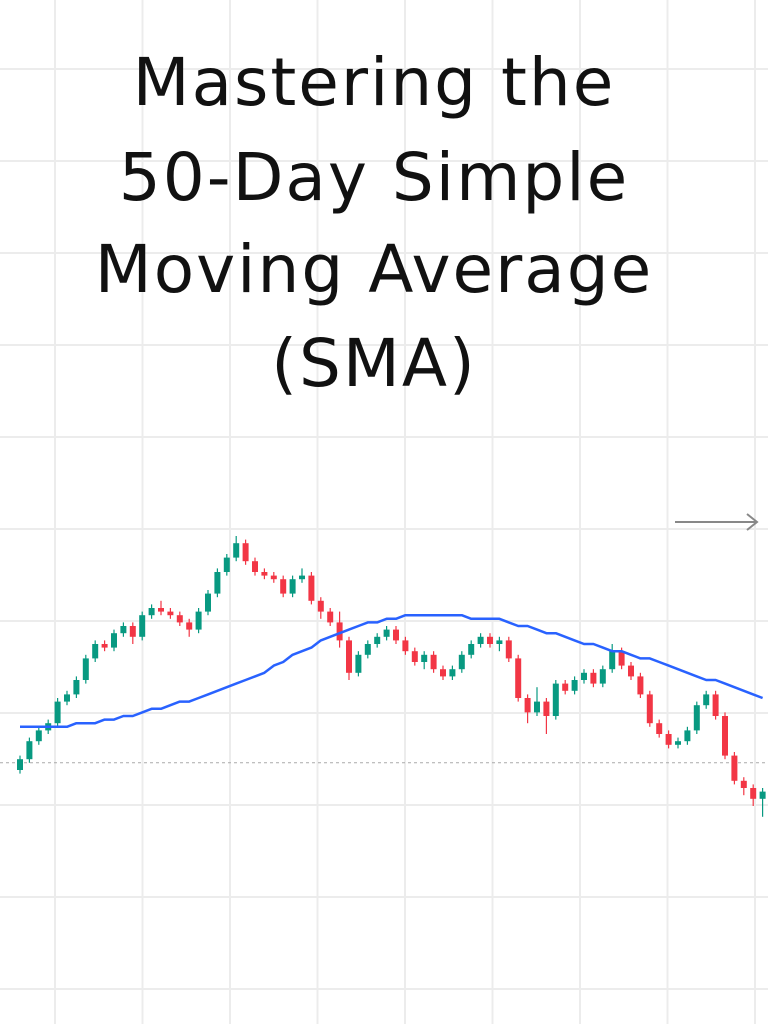 This screenshot has width=768, height=1024. What do you see at coordinates (392, 671) in the screenshot?
I see `sma-line` at bounding box center [392, 671].